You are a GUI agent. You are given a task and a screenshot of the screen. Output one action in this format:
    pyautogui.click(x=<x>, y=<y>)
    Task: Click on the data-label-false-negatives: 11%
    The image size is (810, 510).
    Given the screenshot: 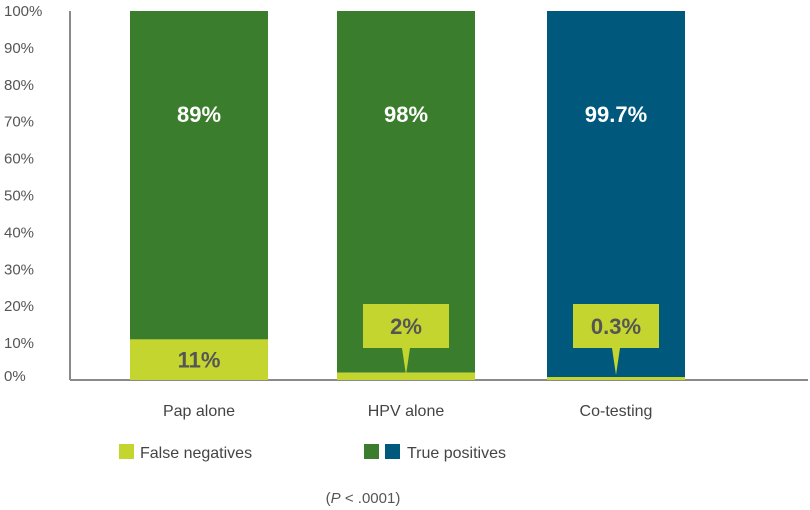 What is the action you would take?
    pyautogui.click(x=199, y=360)
    